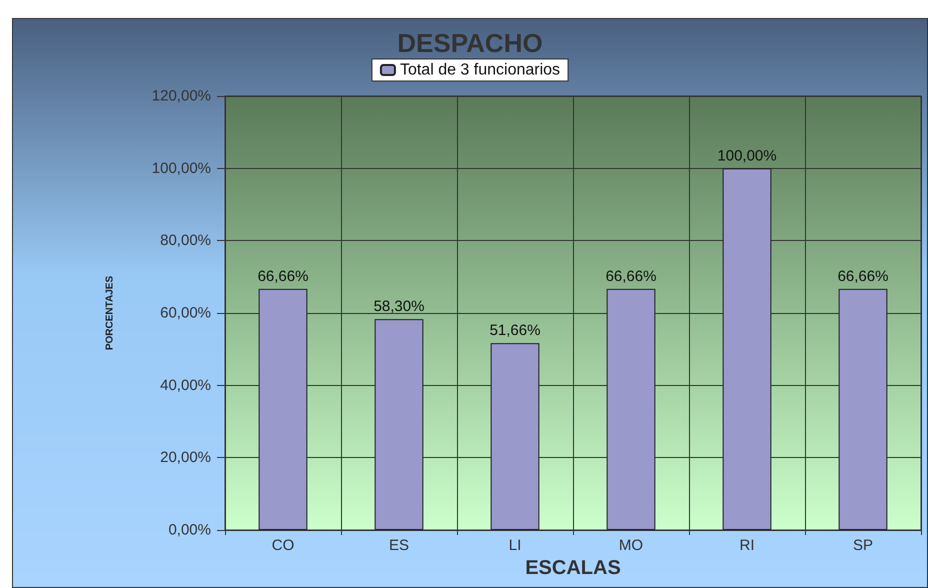 The height and width of the screenshot is (588, 928). What do you see at coordinates (863, 545) in the screenshot?
I see `x-tick-label: SP` at bounding box center [863, 545].